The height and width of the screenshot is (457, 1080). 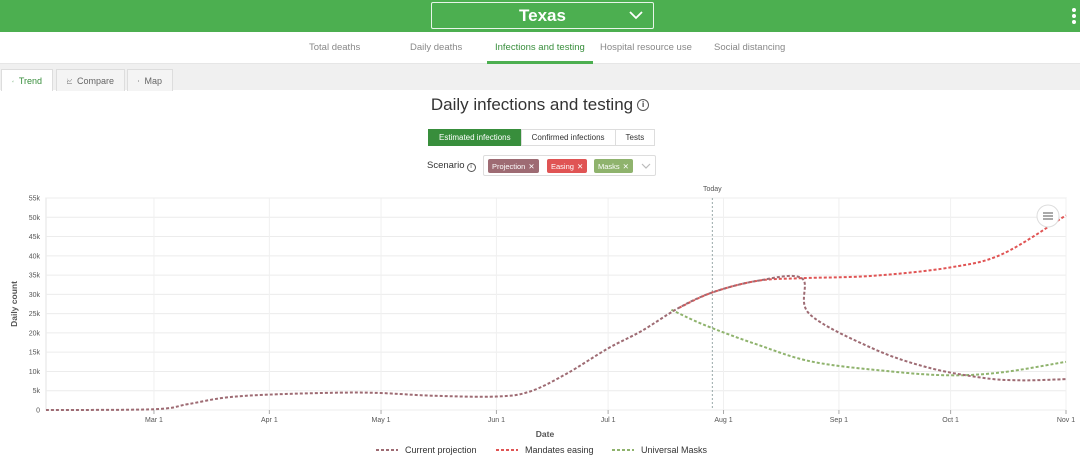 I want to click on y-tick-label: 45k, so click(x=35, y=237).